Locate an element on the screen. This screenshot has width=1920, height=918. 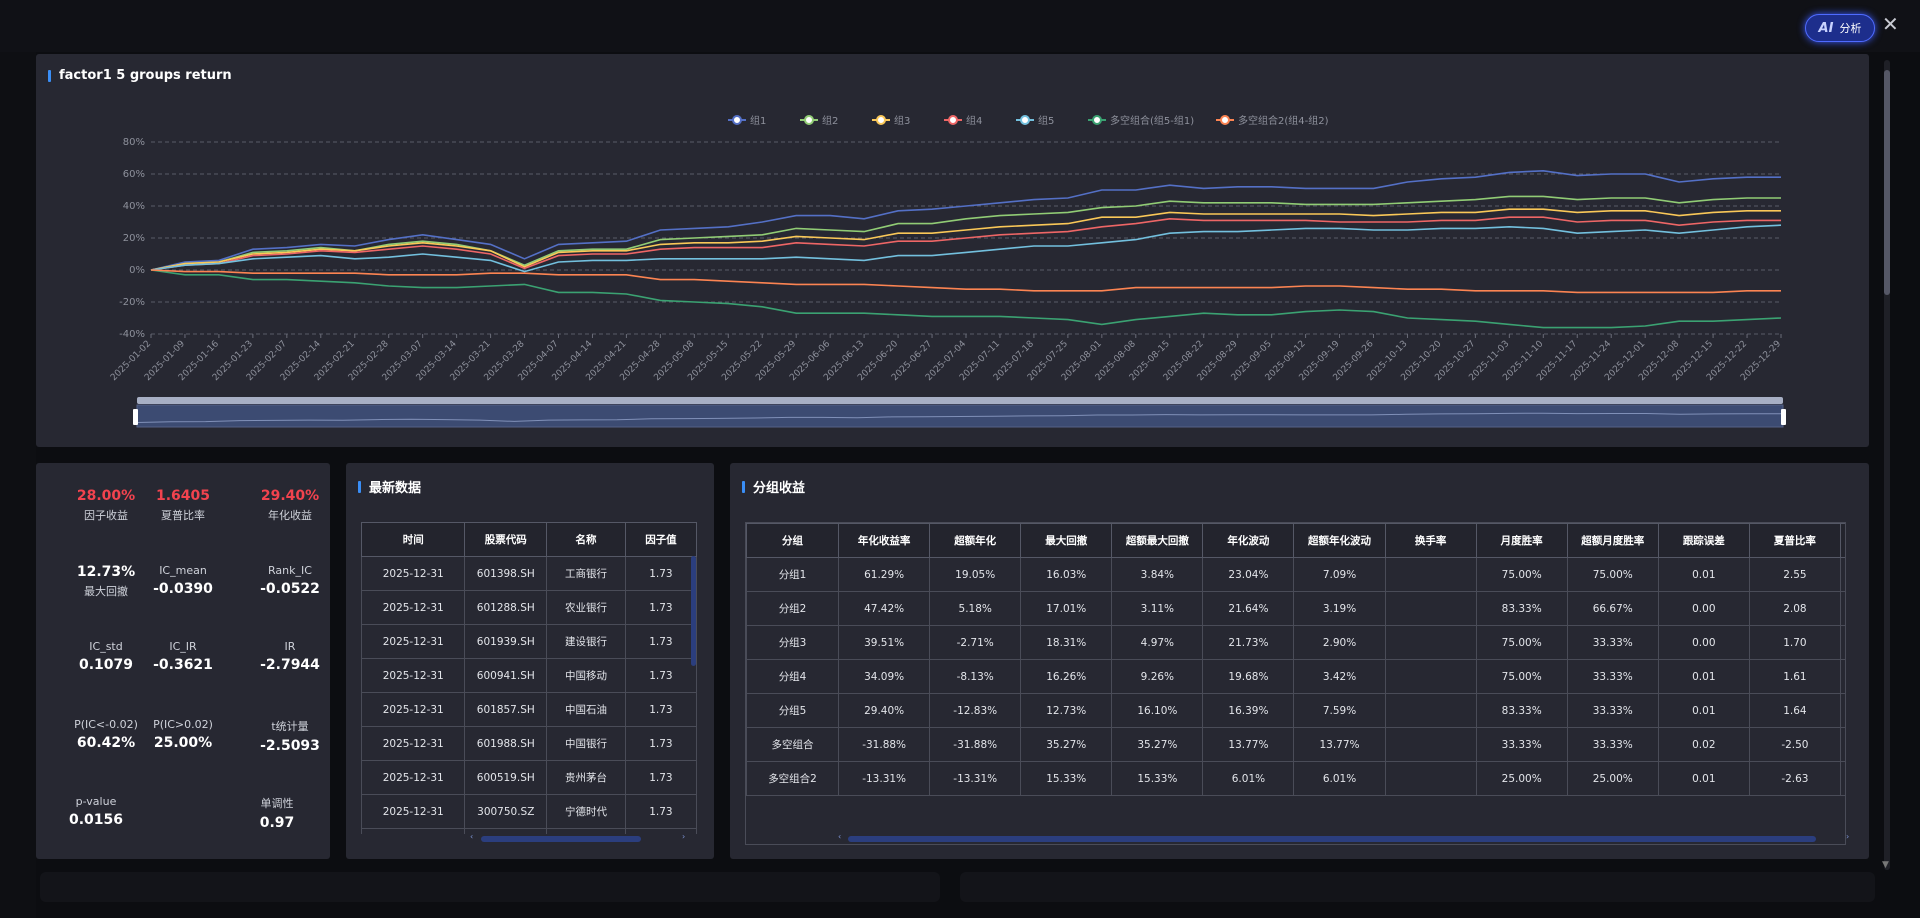
table-cell: 601988.SH is located at coordinates (506, 743).